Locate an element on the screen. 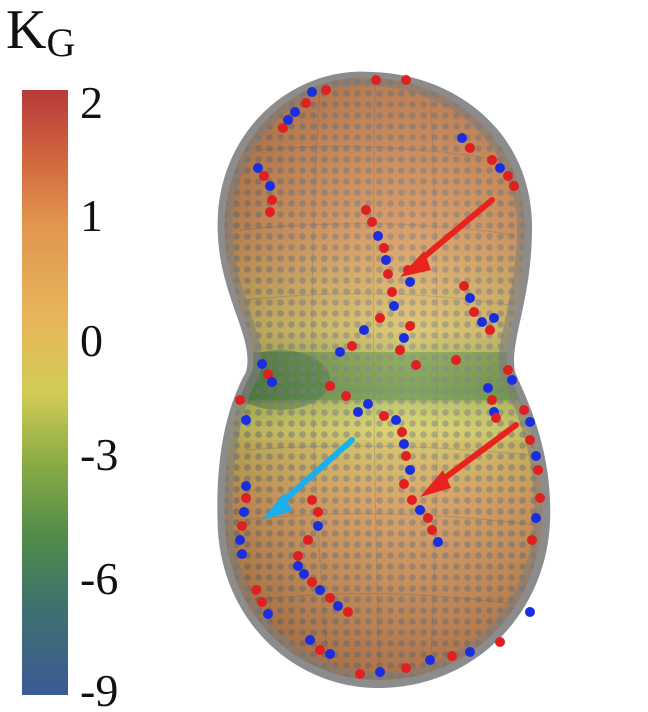  colorbar-tick-0: 0 is located at coordinates (91, 340).